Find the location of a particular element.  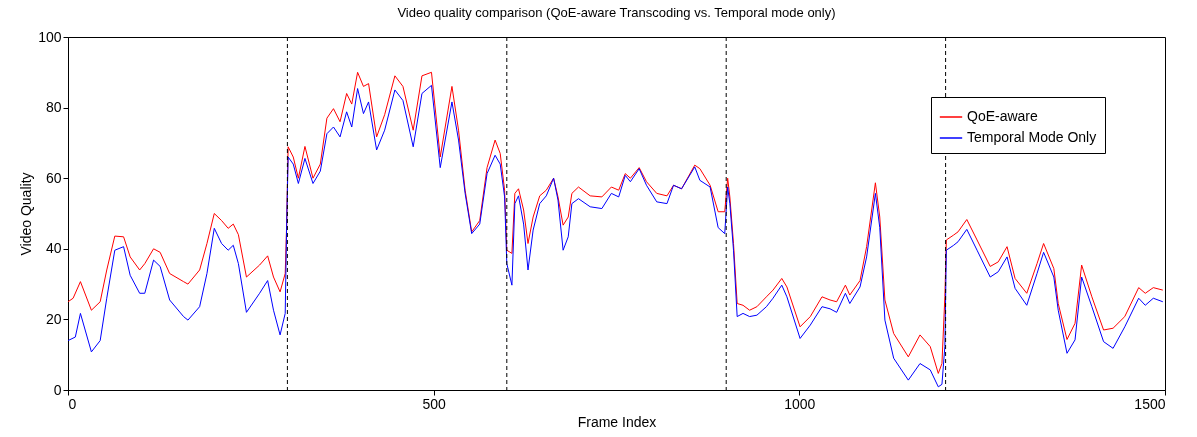

y-axis-title: Video Quality is located at coordinates (26, 214).